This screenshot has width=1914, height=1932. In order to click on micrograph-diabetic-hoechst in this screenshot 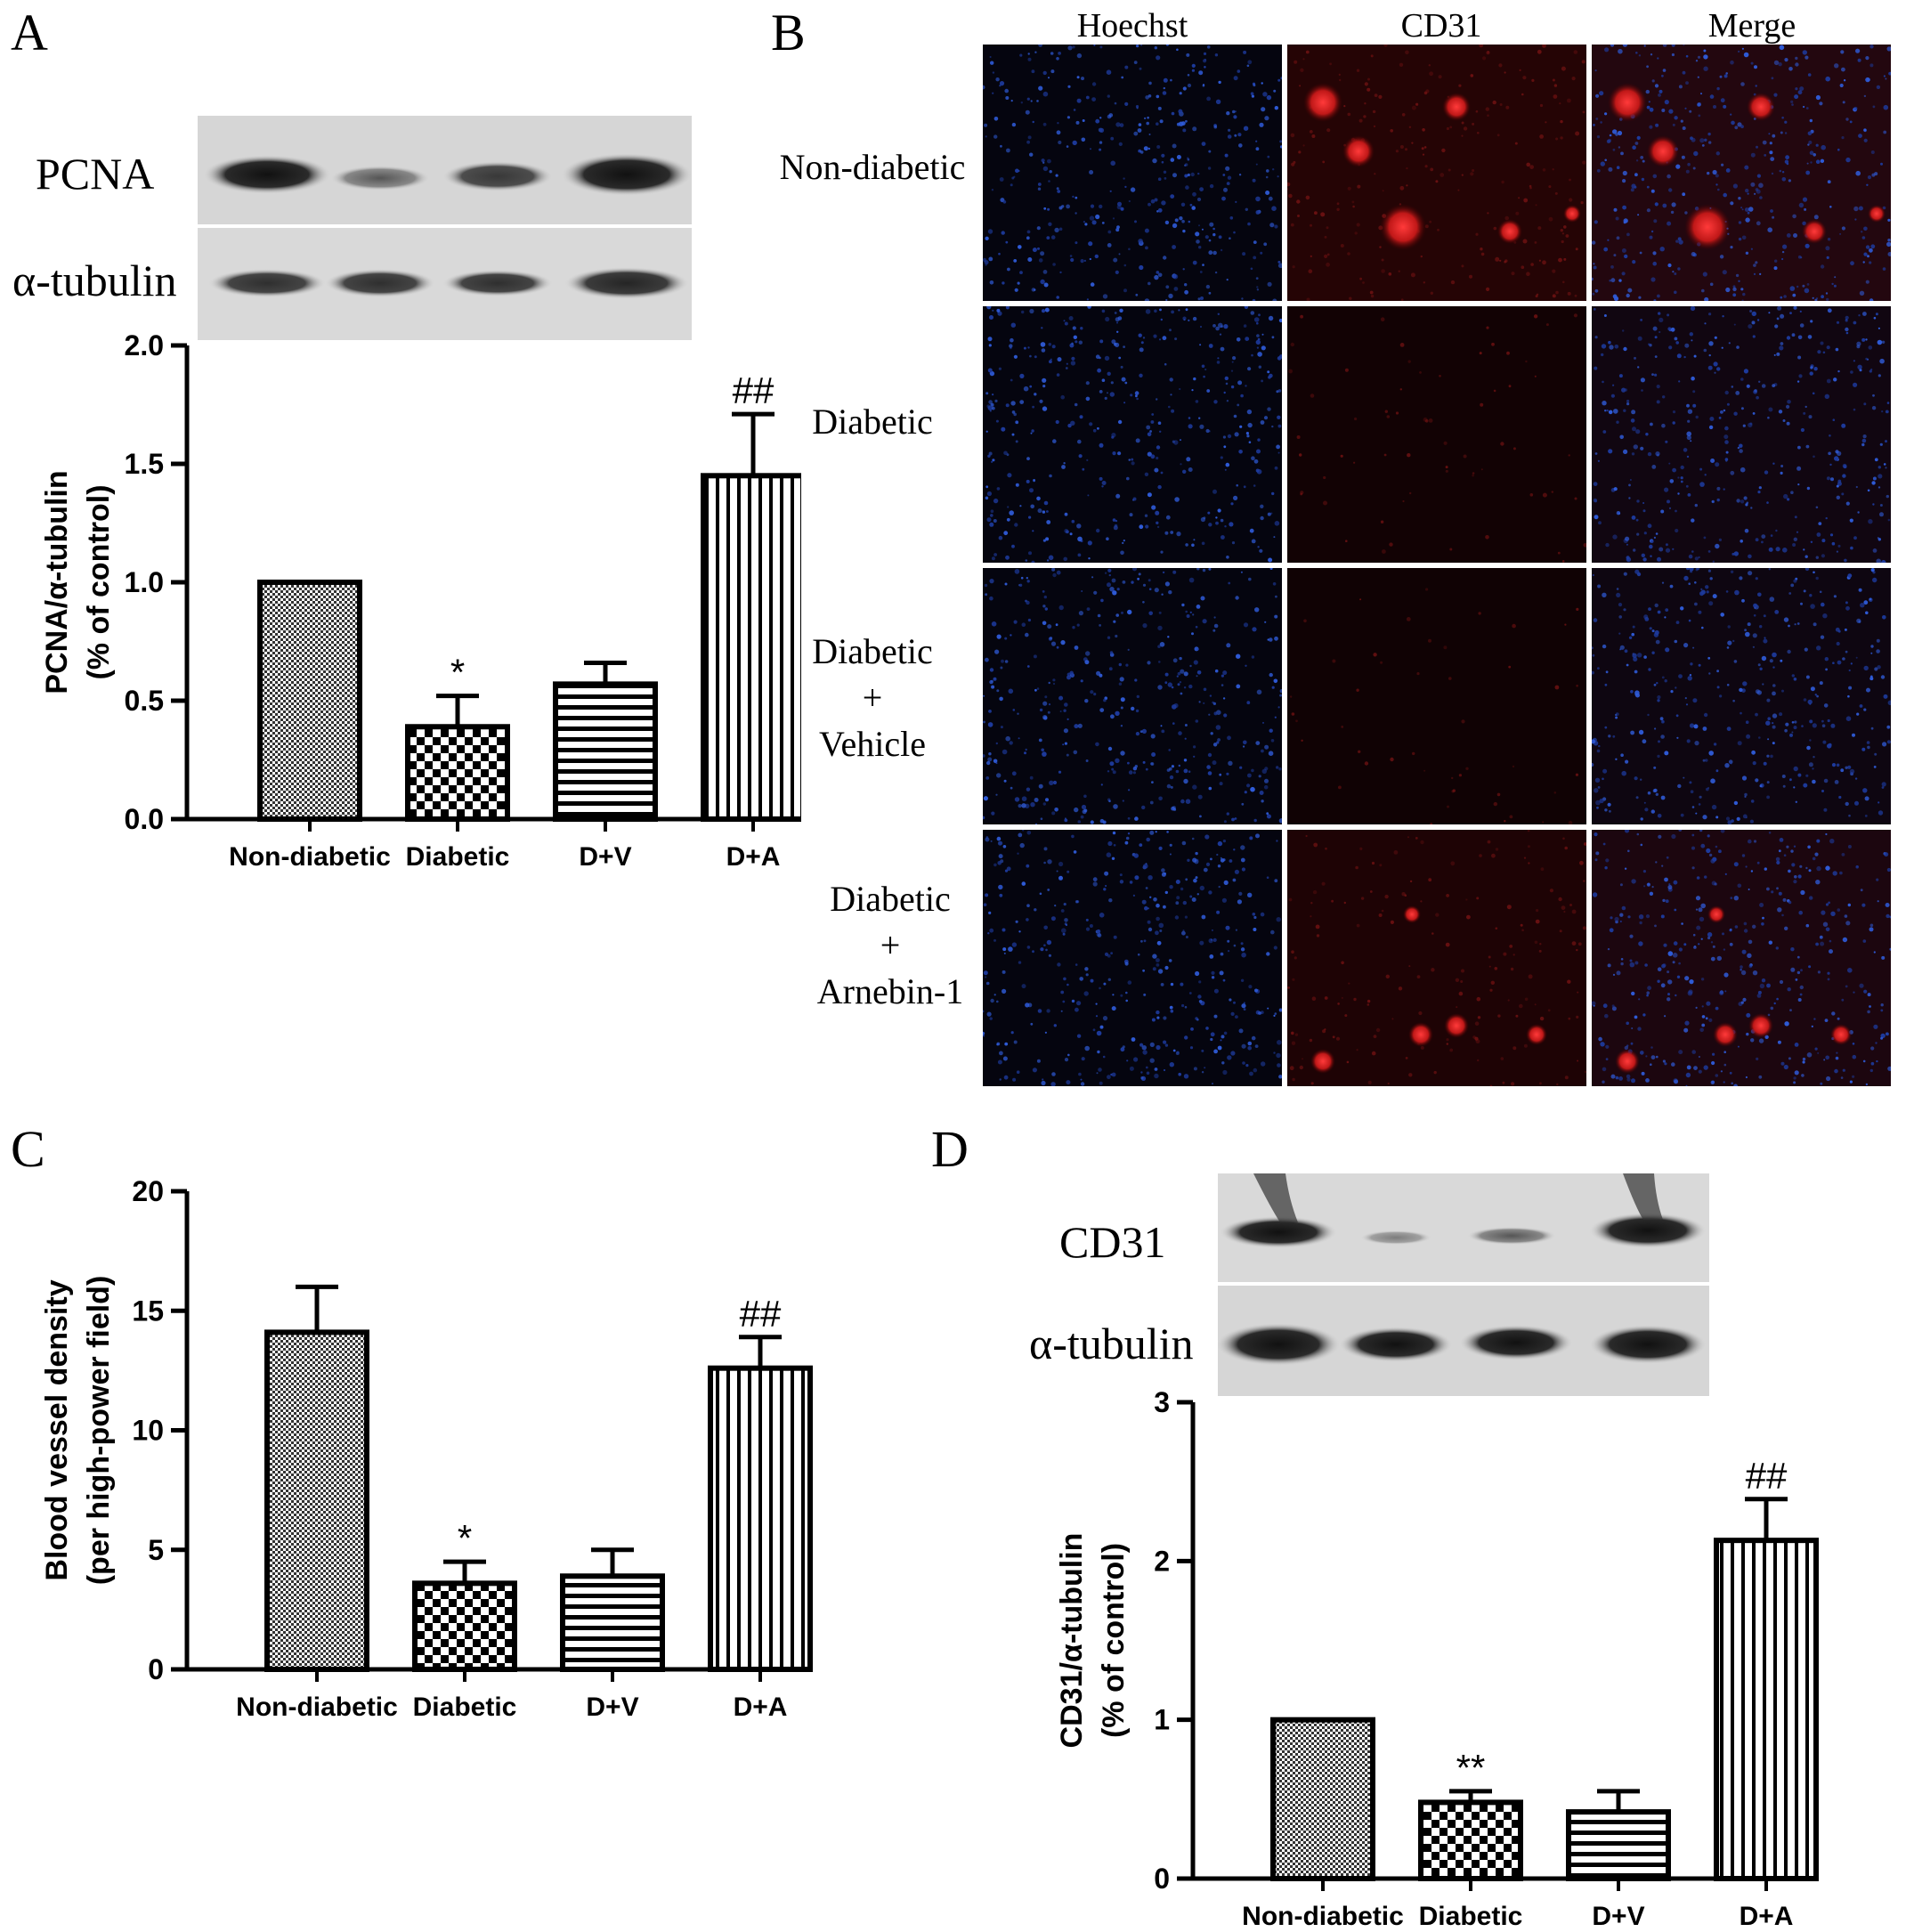, I will do `click(1132, 435)`.